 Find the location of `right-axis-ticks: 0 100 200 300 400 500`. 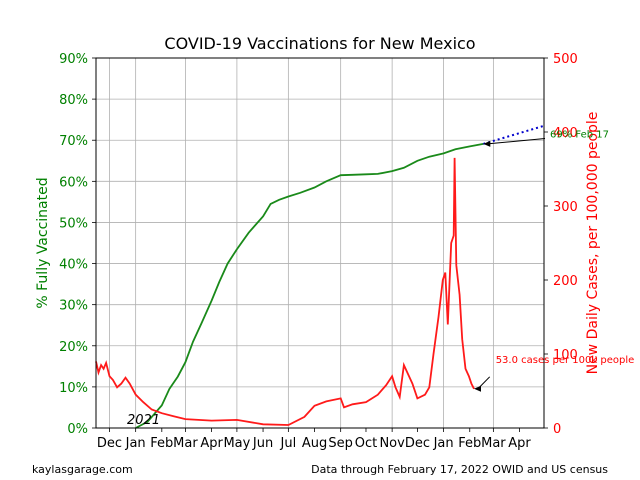

right-axis-ticks: 0 100 200 300 400 500 is located at coordinates (561, 244).